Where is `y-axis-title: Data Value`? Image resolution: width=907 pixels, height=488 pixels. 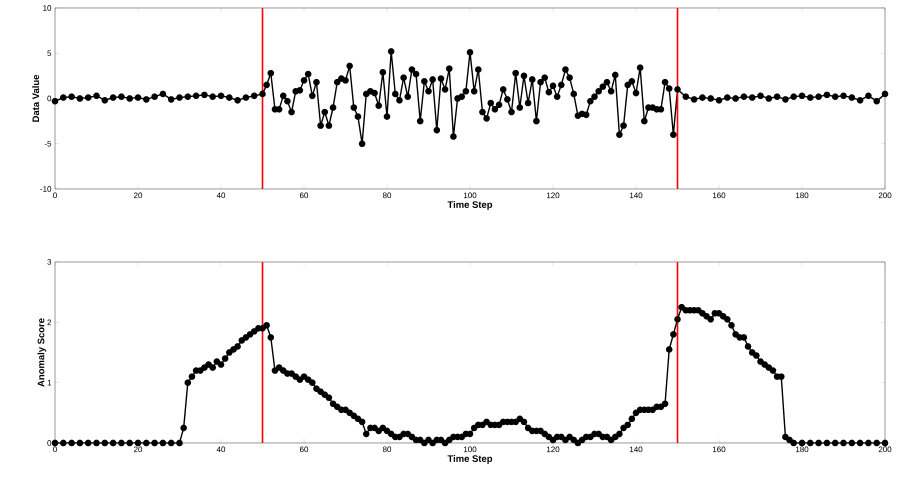
y-axis-title: Data Value is located at coordinates (36, 98).